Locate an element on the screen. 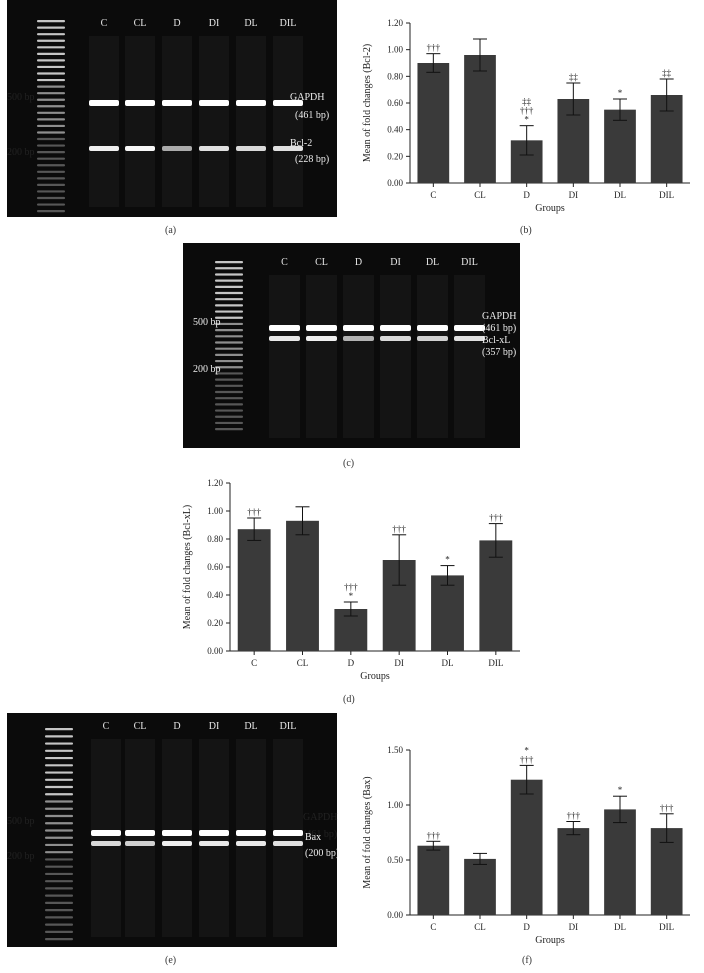 Image resolution: width=704 pixels, height=973 pixels. y-tick-label: 0.20 is located at coordinates (395, 156).